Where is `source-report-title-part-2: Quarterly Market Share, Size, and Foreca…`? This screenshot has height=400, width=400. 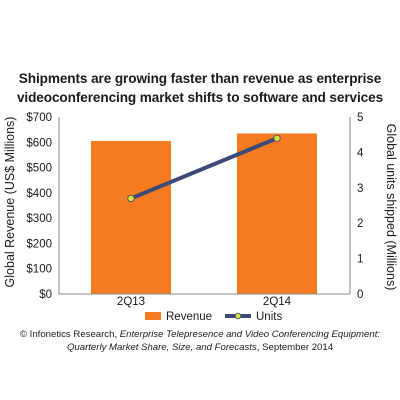 source-report-title-part-2: Quarterly Market Share, Size, and Foreca… is located at coordinates (161, 347).